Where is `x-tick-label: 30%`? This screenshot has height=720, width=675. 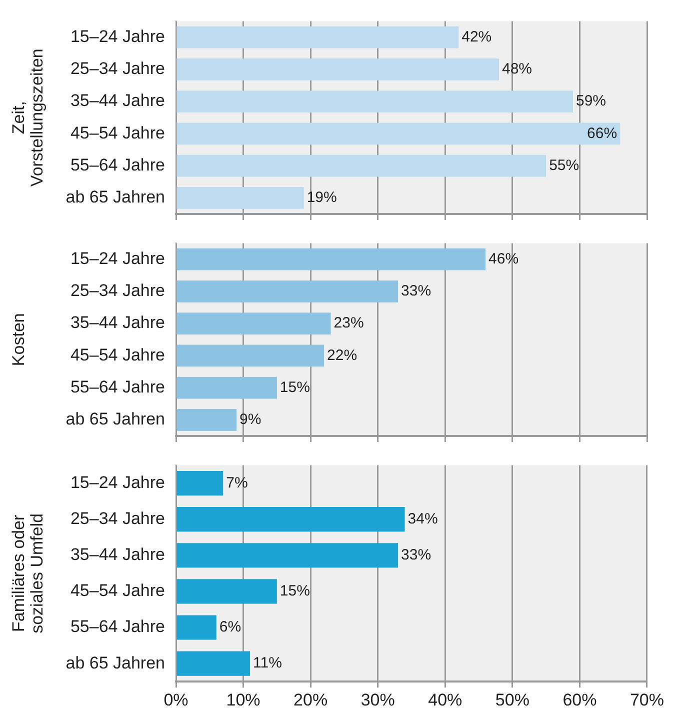 x-tick-label: 30% is located at coordinates (377, 700).